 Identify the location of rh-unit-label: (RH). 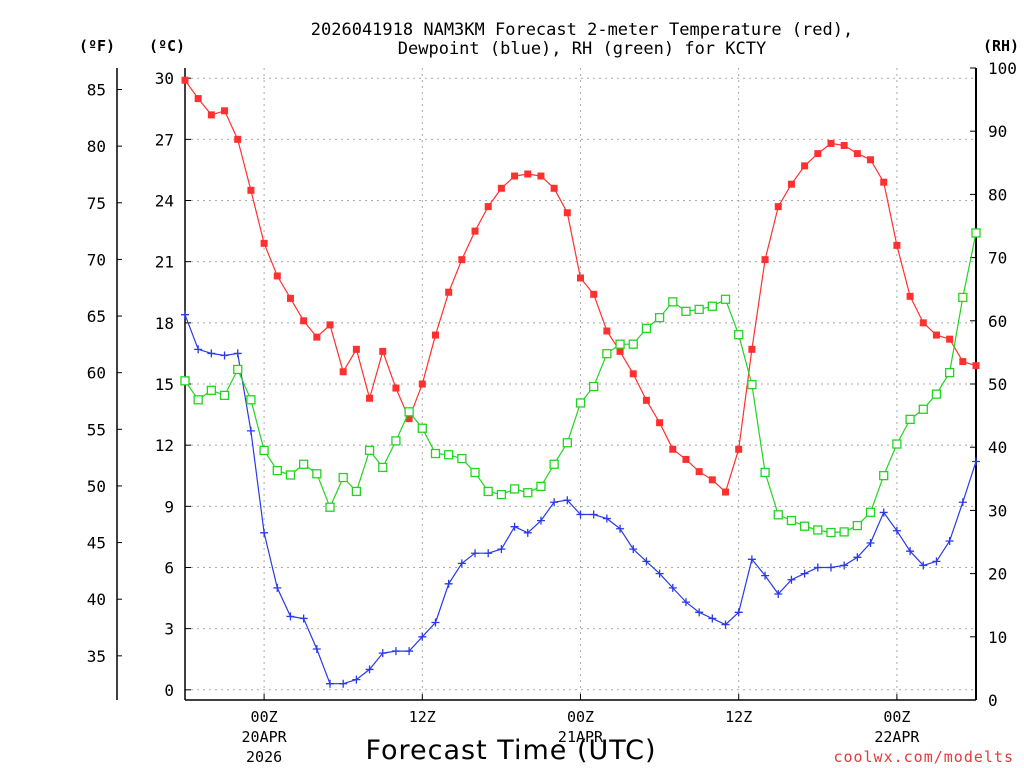
(1001, 46).